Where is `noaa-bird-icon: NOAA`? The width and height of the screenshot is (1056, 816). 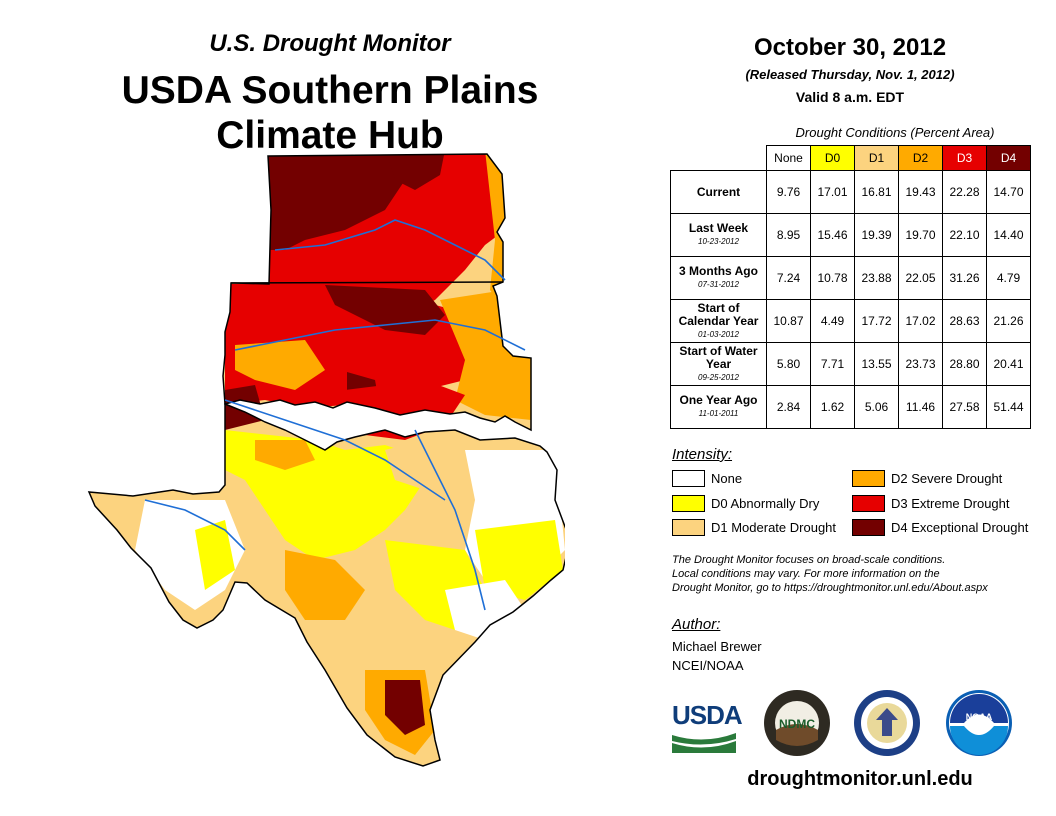
noaa-bird-icon: NOAA is located at coordinates (979, 724).